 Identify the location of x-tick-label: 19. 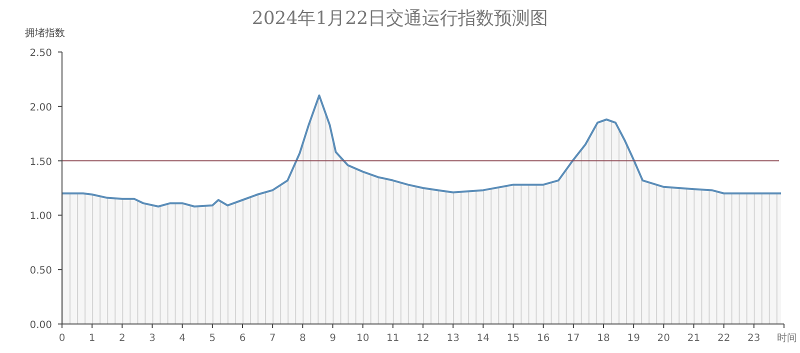
(633, 338).